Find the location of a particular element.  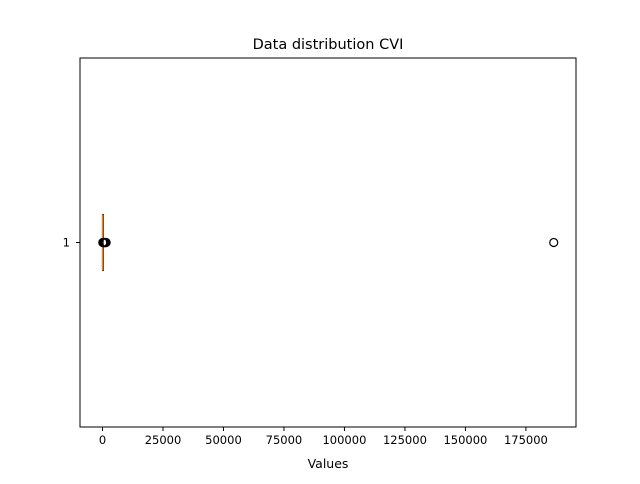

x-tick-label: 175000 is located at coordinates (526, 440).